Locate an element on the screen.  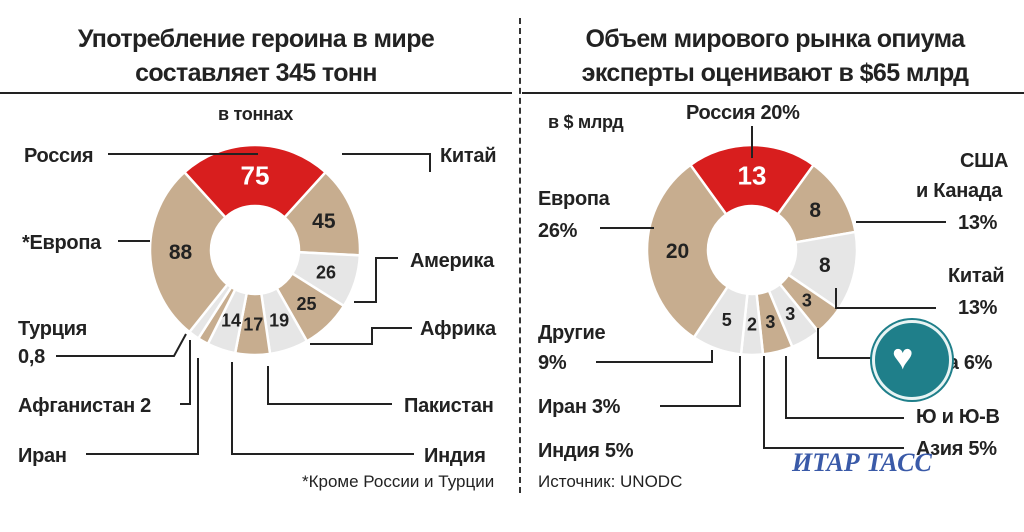
right-value-label-8: 20 is located at coordinates (677, 251).